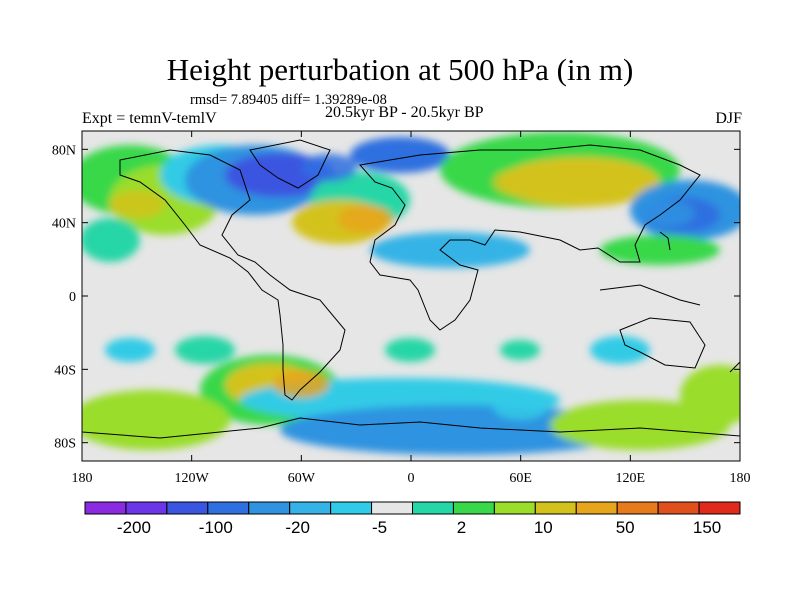  I want to click on lat-tick-label: 40N, so click(64, 224).